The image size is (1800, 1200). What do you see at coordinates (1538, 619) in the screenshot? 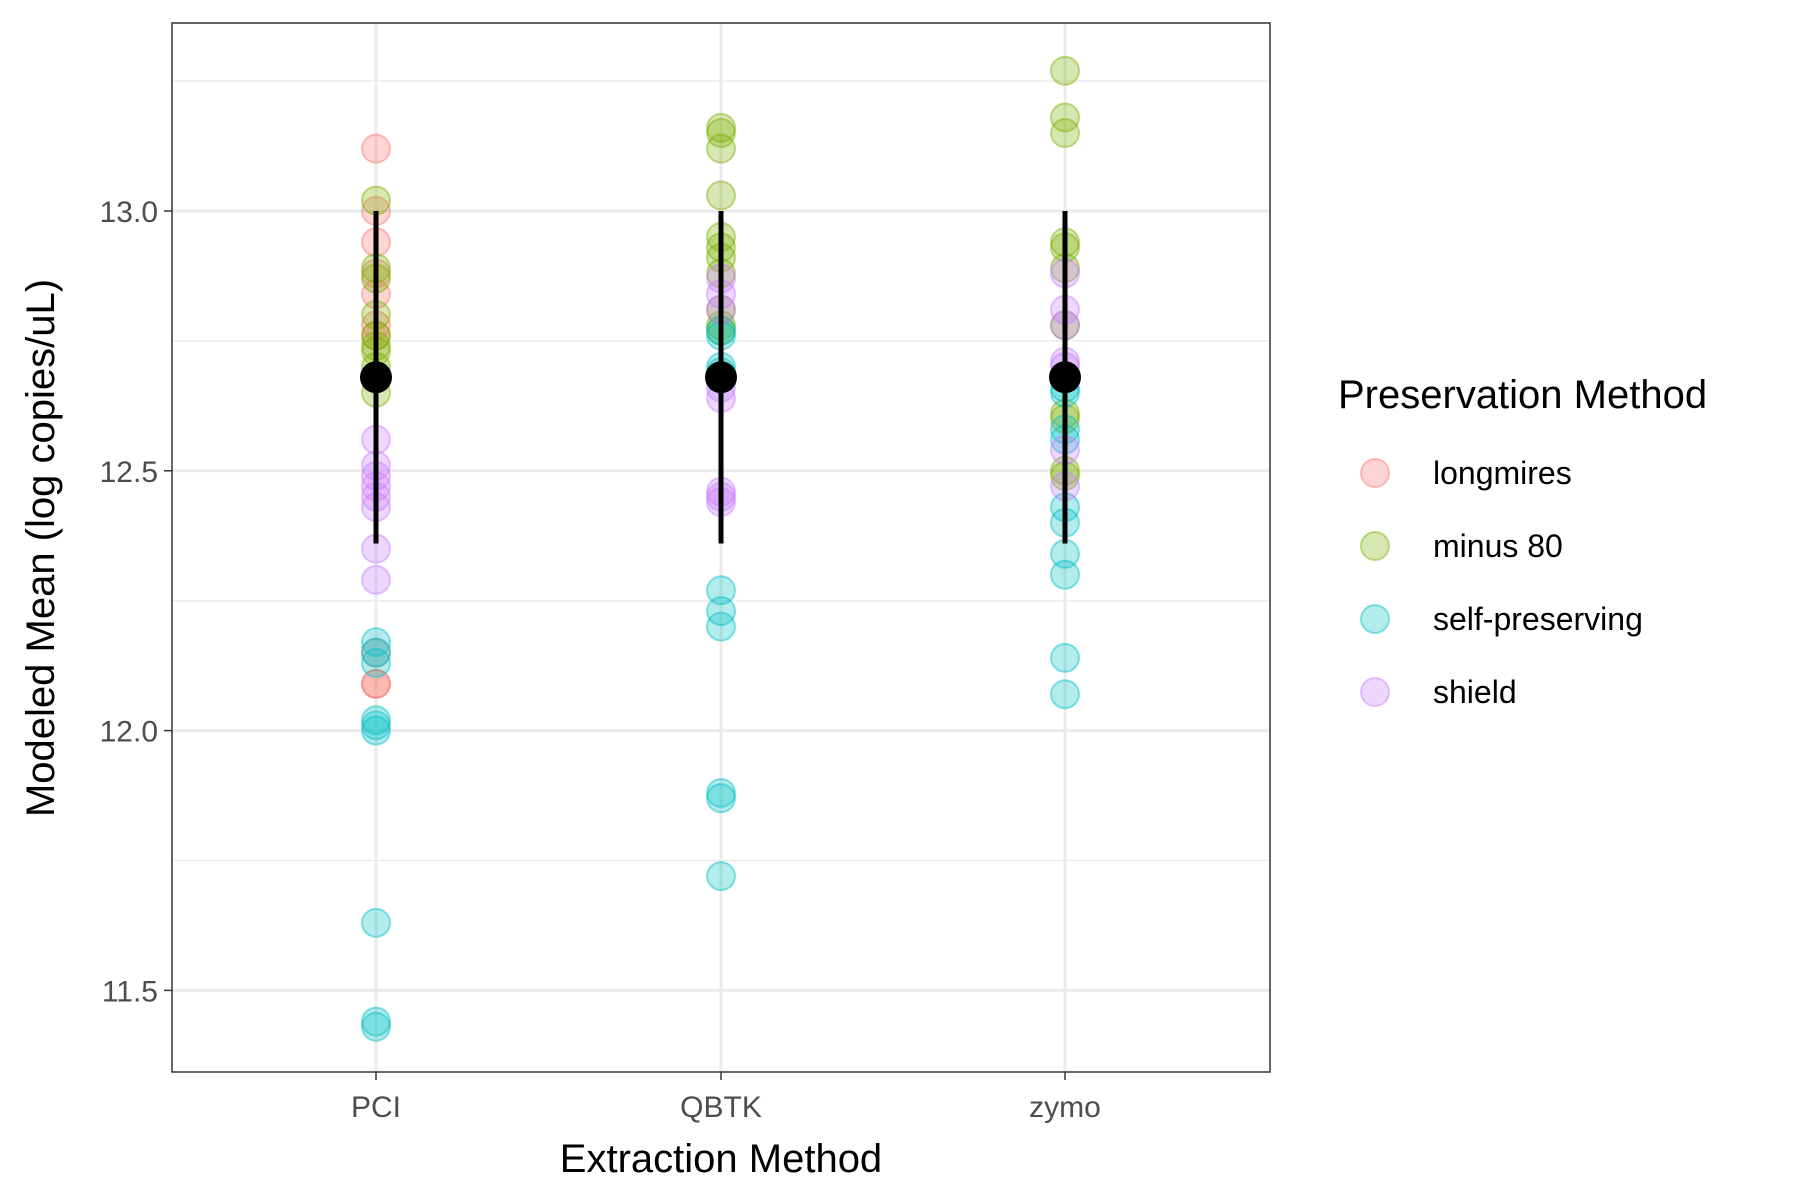
I see `legend-label: self-preserving` at bounding box center [1538, 619].